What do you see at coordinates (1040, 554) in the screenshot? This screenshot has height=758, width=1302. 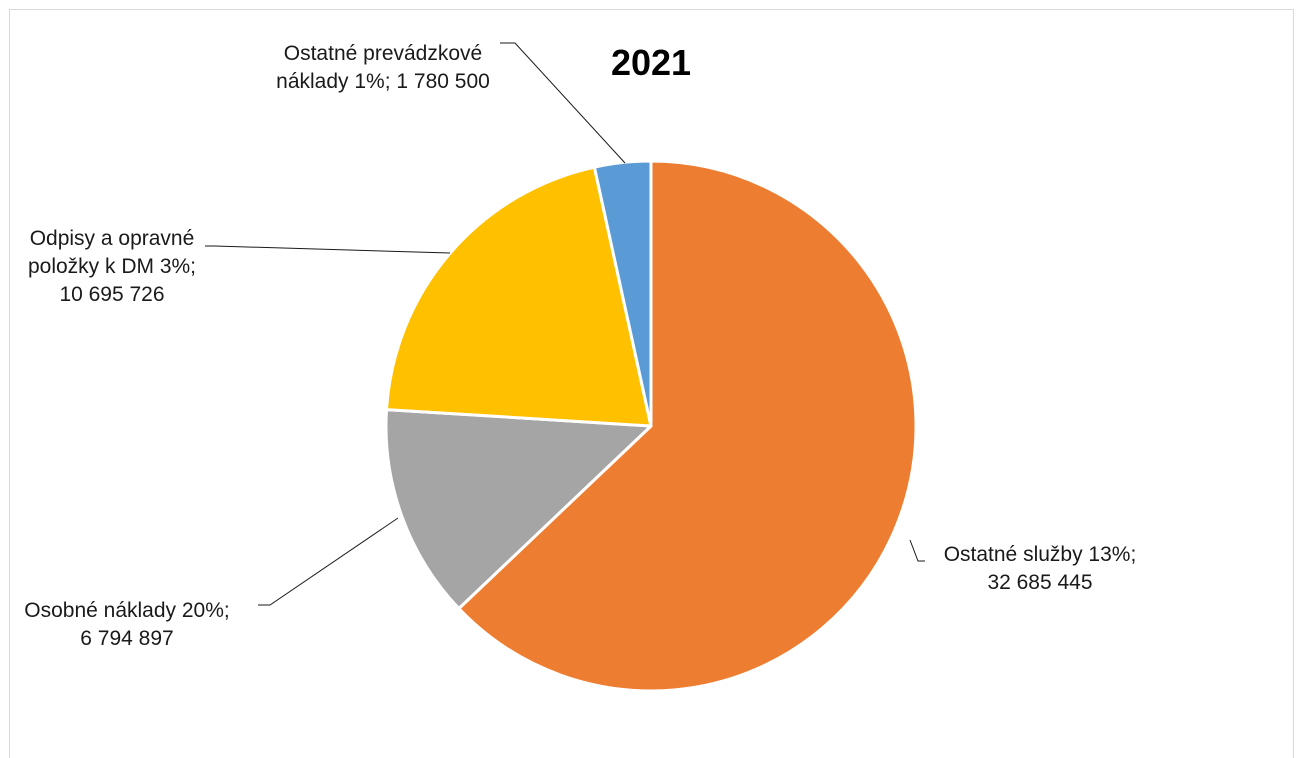 I see `data-label-line: Ostatné služby 13%;` at bounding box center [1040, 554].